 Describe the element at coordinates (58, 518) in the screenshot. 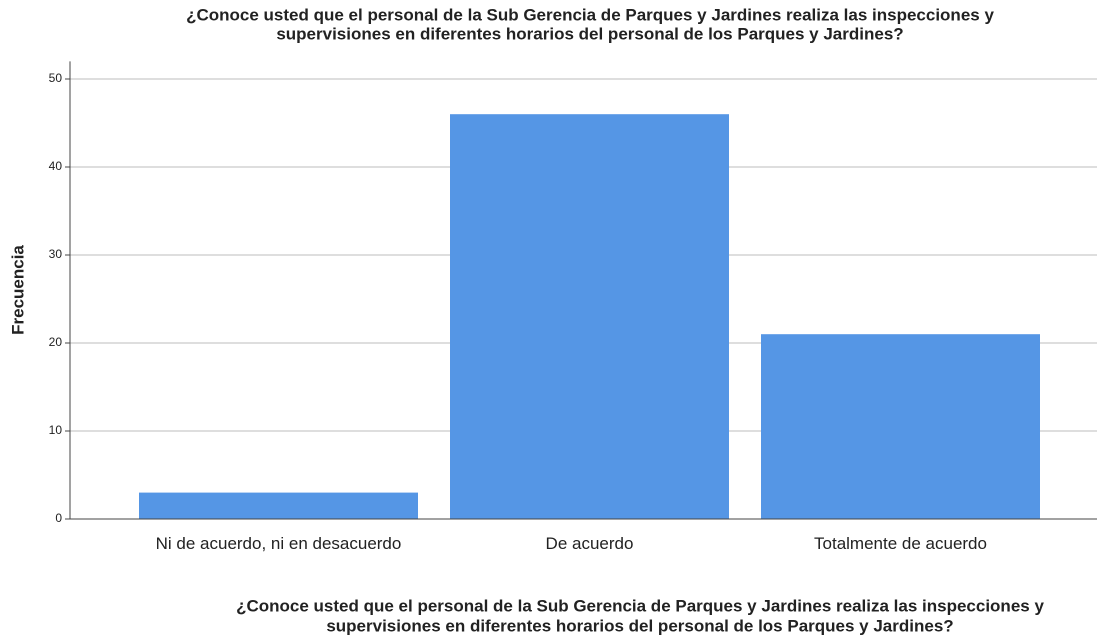

I see `y-tick-label: 0` at that location.